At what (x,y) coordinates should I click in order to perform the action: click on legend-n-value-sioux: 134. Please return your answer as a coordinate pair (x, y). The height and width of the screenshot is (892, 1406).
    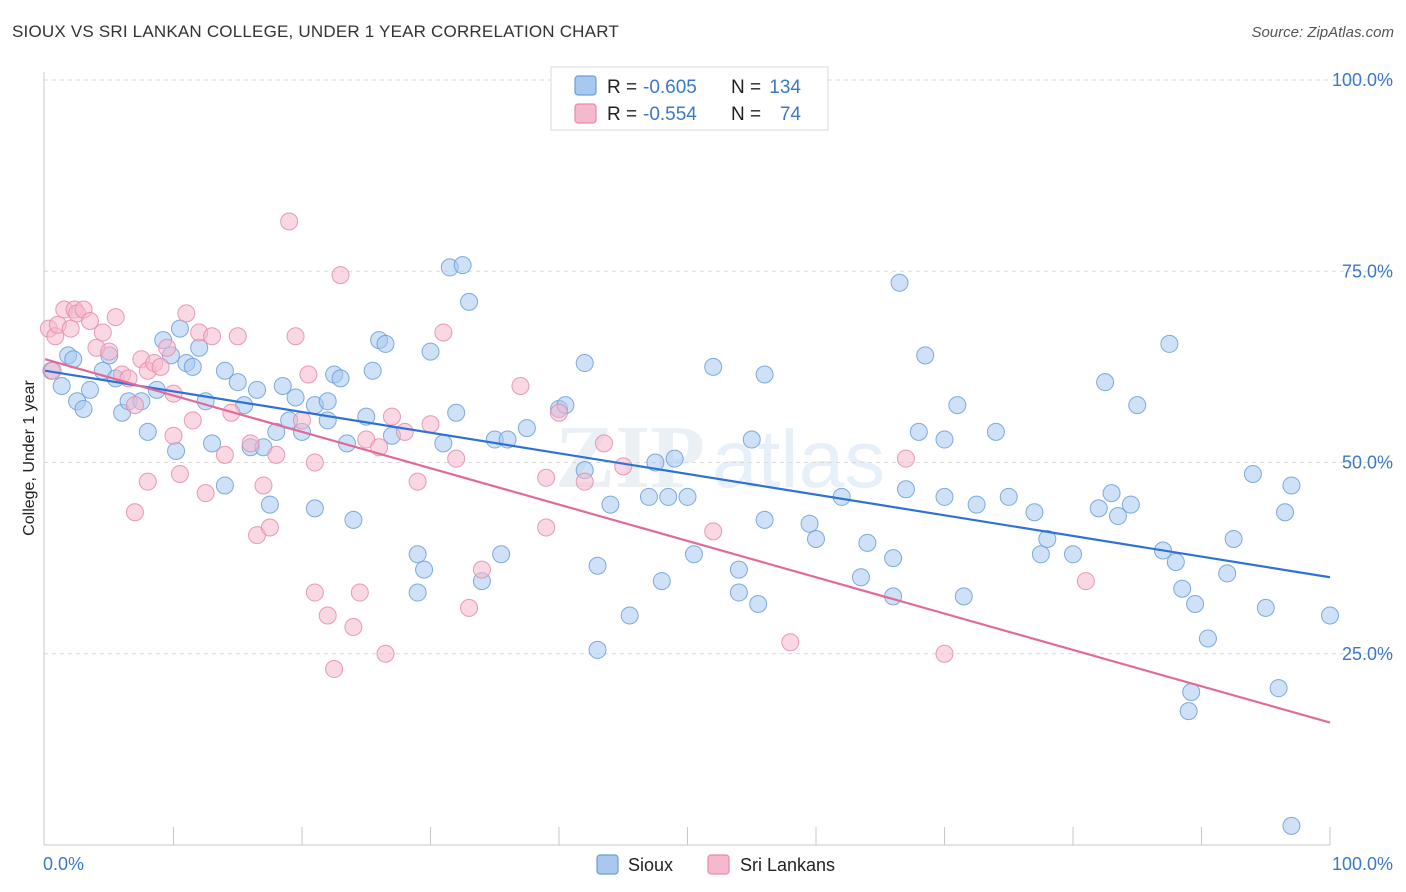
    Looking at the image, I should click on (785, 87).